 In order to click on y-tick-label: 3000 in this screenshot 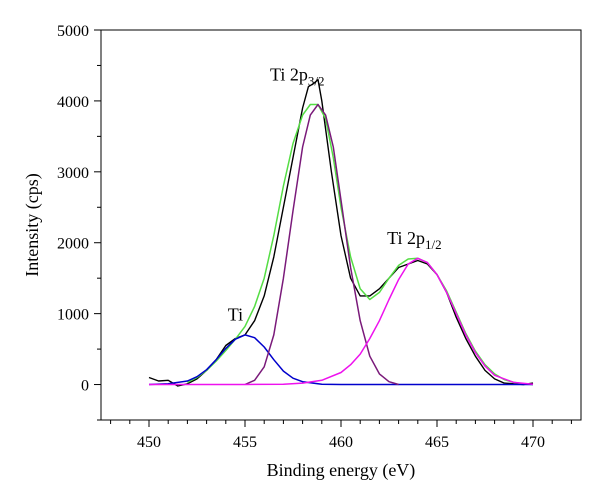, I will do `click(73, 173)`.